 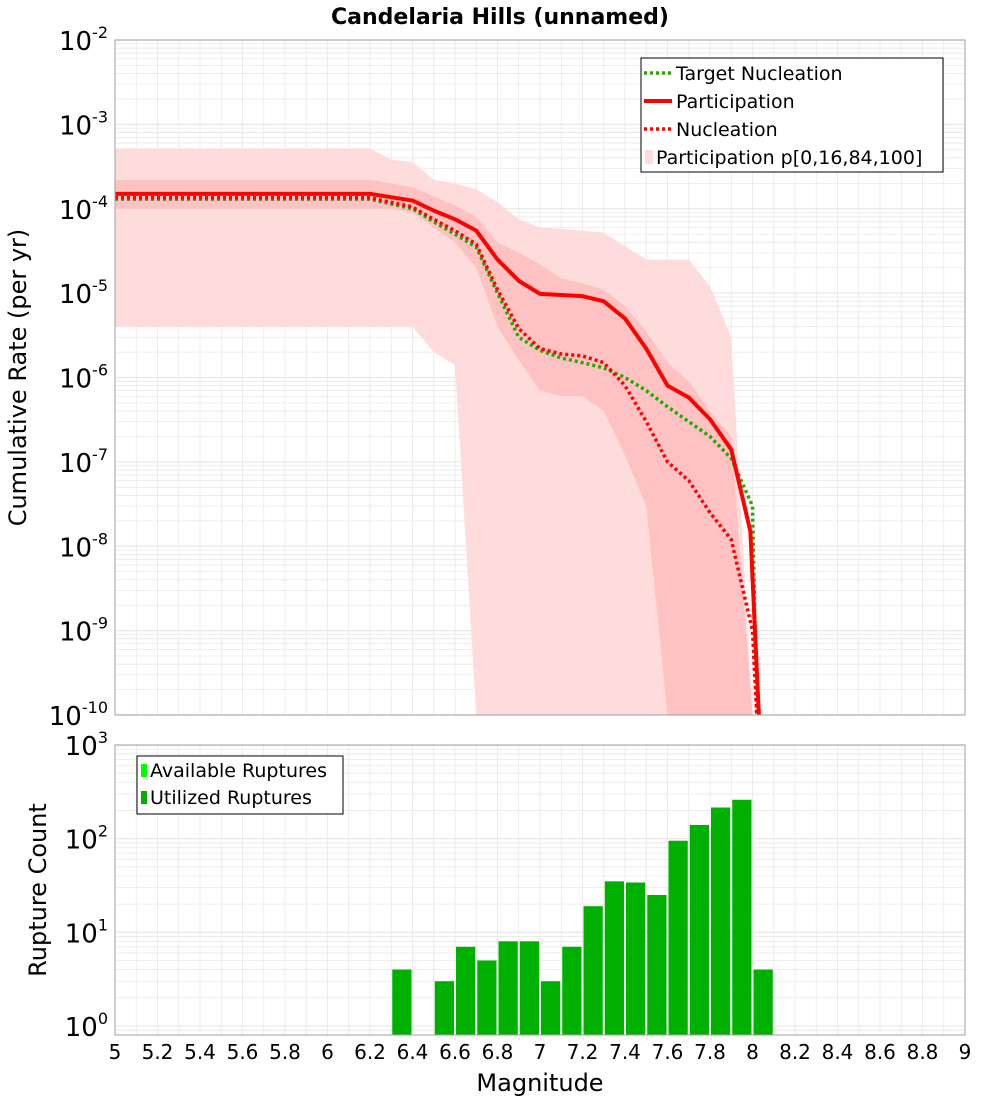 What do you see at coordinates (83, 462) in the screenshot?
I see `y-tick-label: 10⁻⁷` at bounding box center [83, 462].